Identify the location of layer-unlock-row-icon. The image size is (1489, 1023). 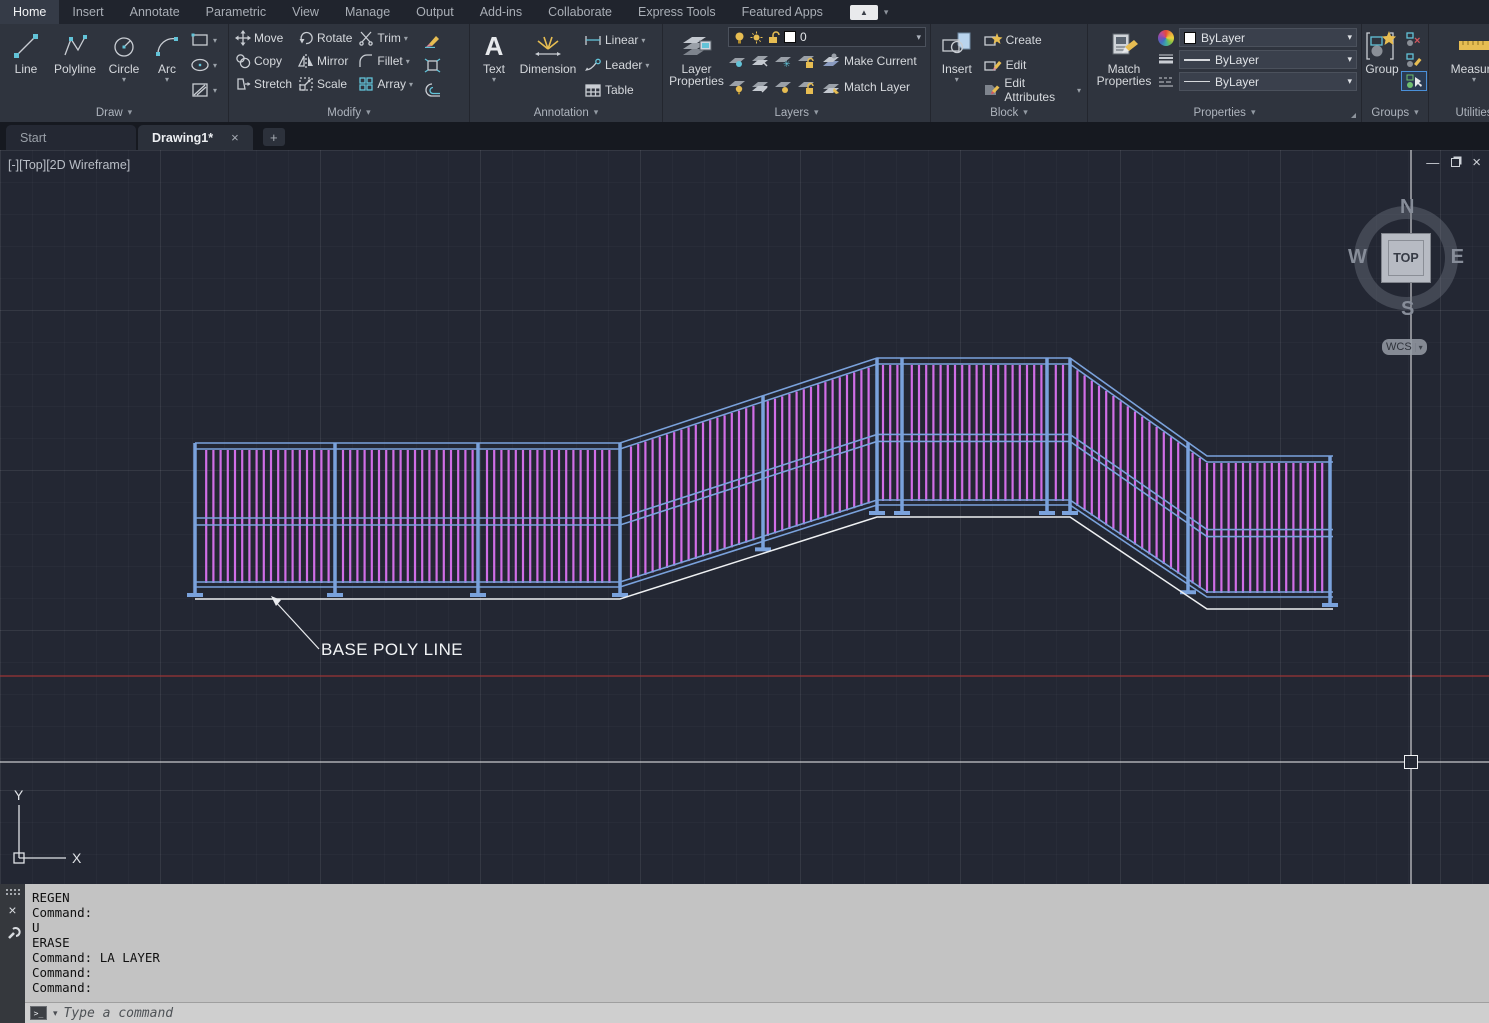
(806, 87).